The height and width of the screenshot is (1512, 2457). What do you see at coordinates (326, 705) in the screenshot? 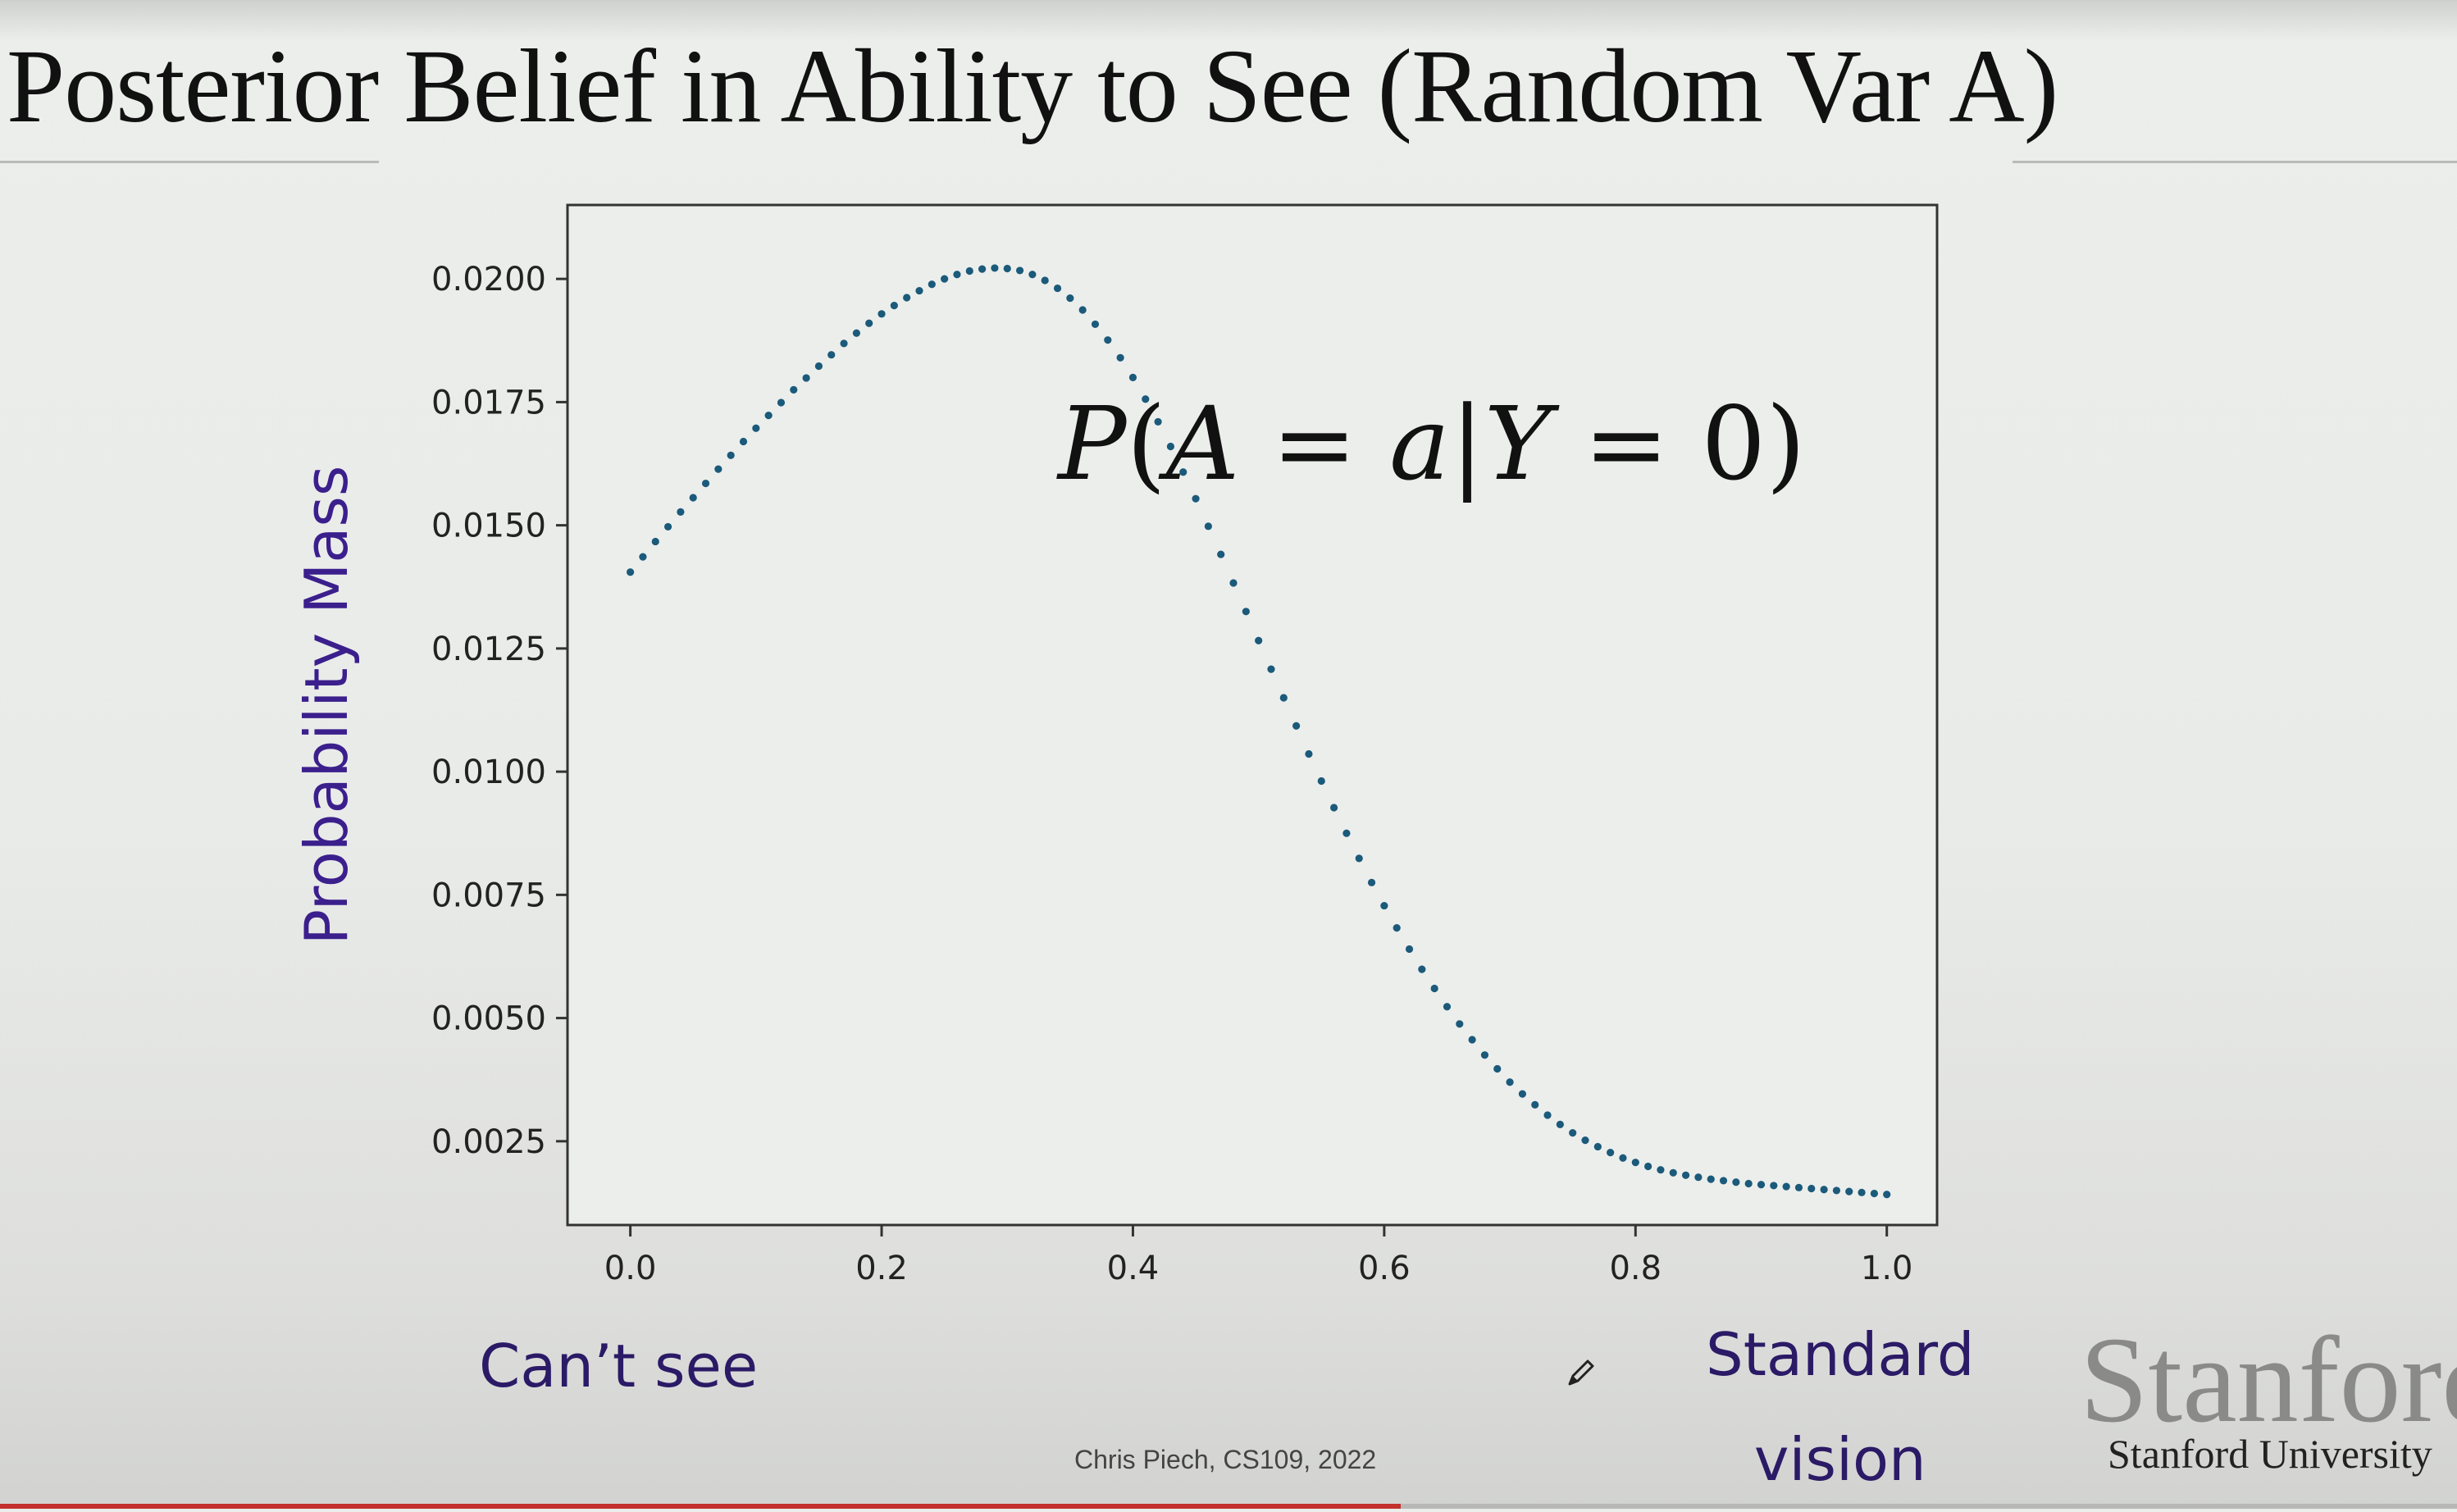
I see `y-axis-label: Probability Mass` at bounding box center [326, 705].